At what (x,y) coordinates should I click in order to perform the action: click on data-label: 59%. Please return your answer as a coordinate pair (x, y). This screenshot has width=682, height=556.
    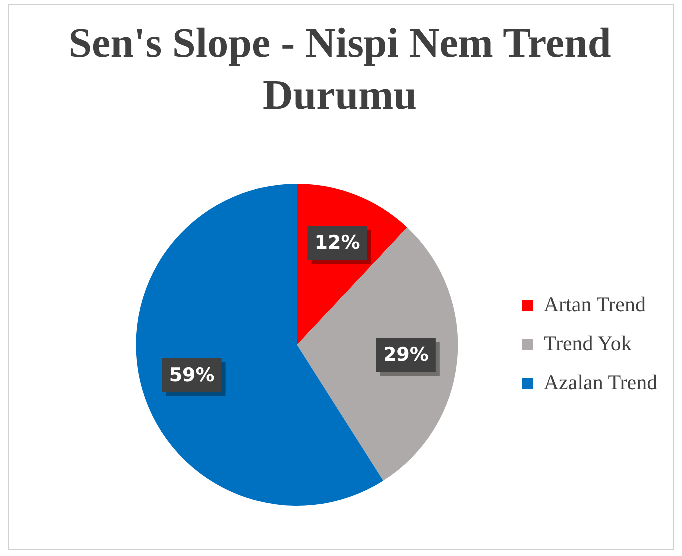
    Looking at the image, I should click on (192, 375).